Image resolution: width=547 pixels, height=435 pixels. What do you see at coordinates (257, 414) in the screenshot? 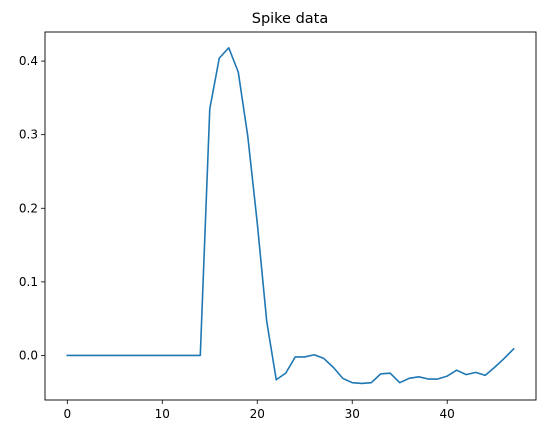
I see `x-tick-label: 20` at bounding box center [257, 414].